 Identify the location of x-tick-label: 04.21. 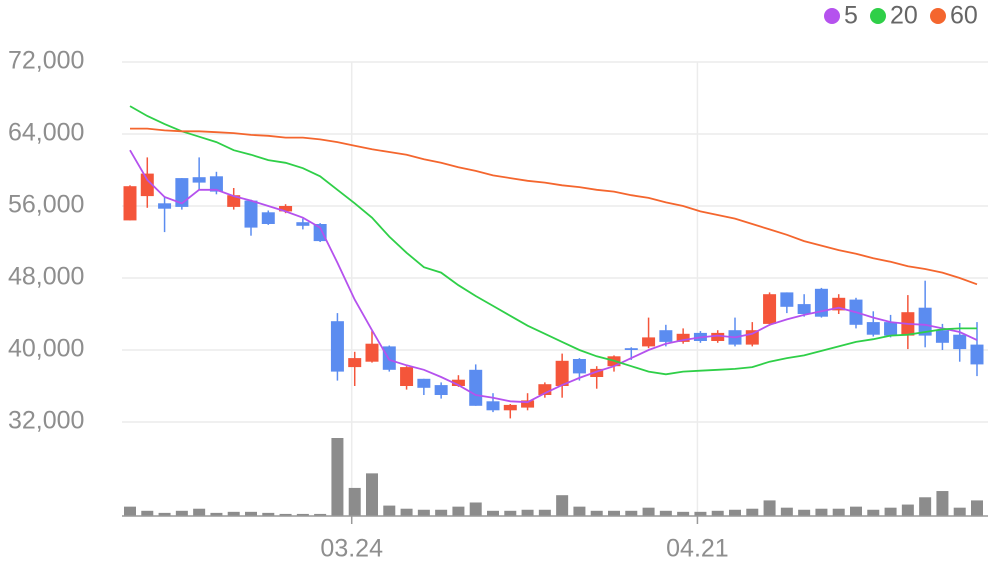
(697, 549).